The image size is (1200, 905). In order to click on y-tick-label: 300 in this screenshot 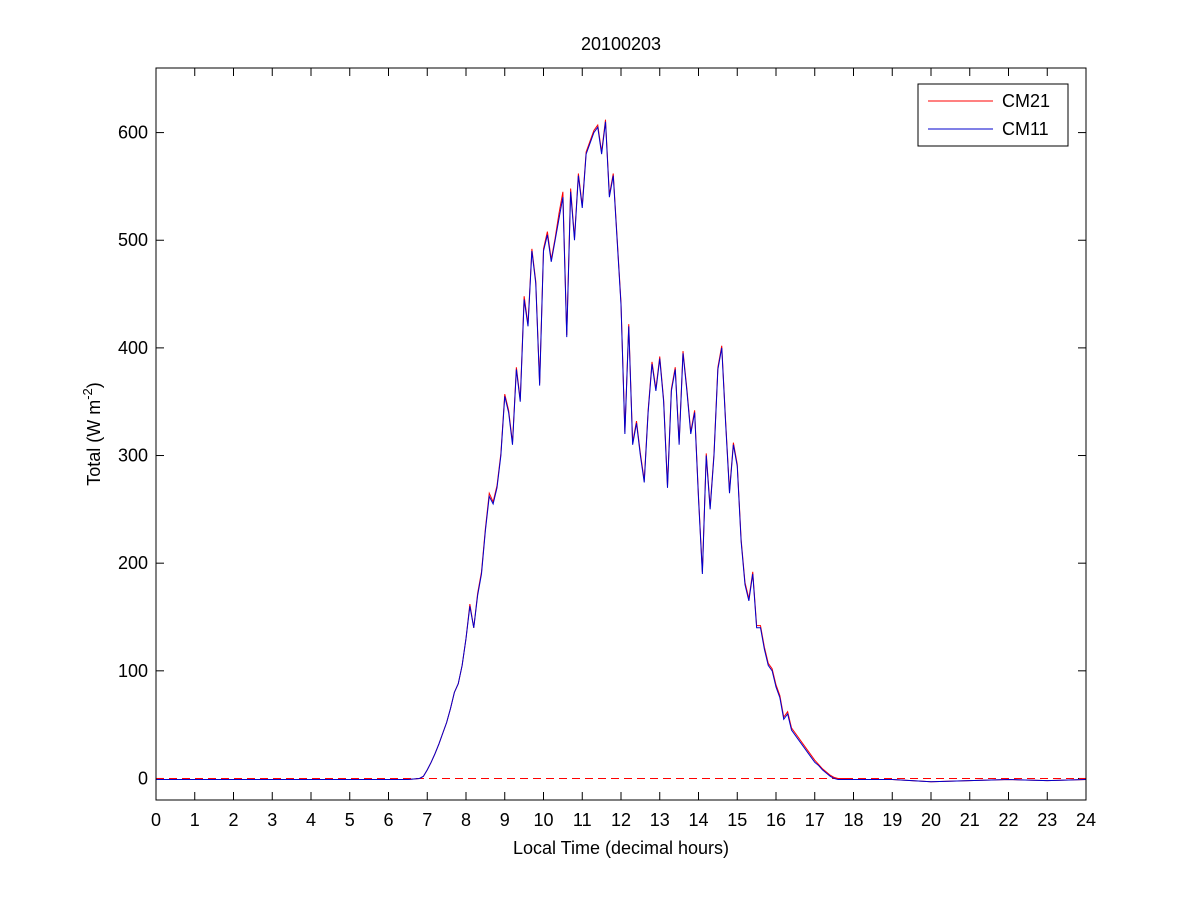, I will do `click(133, 456)`.